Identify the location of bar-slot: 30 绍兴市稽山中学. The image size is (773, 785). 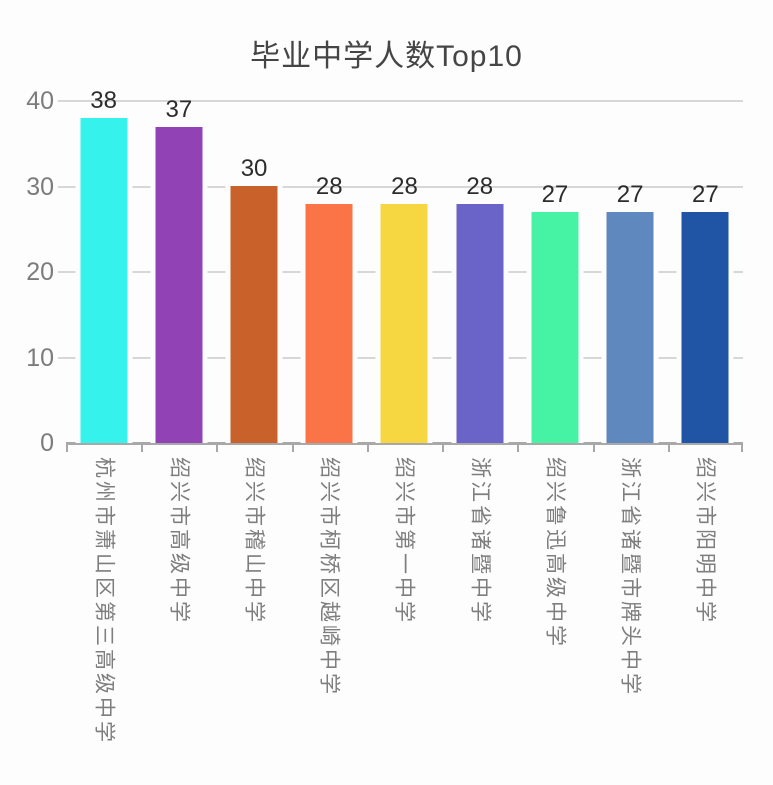
(253, 363).